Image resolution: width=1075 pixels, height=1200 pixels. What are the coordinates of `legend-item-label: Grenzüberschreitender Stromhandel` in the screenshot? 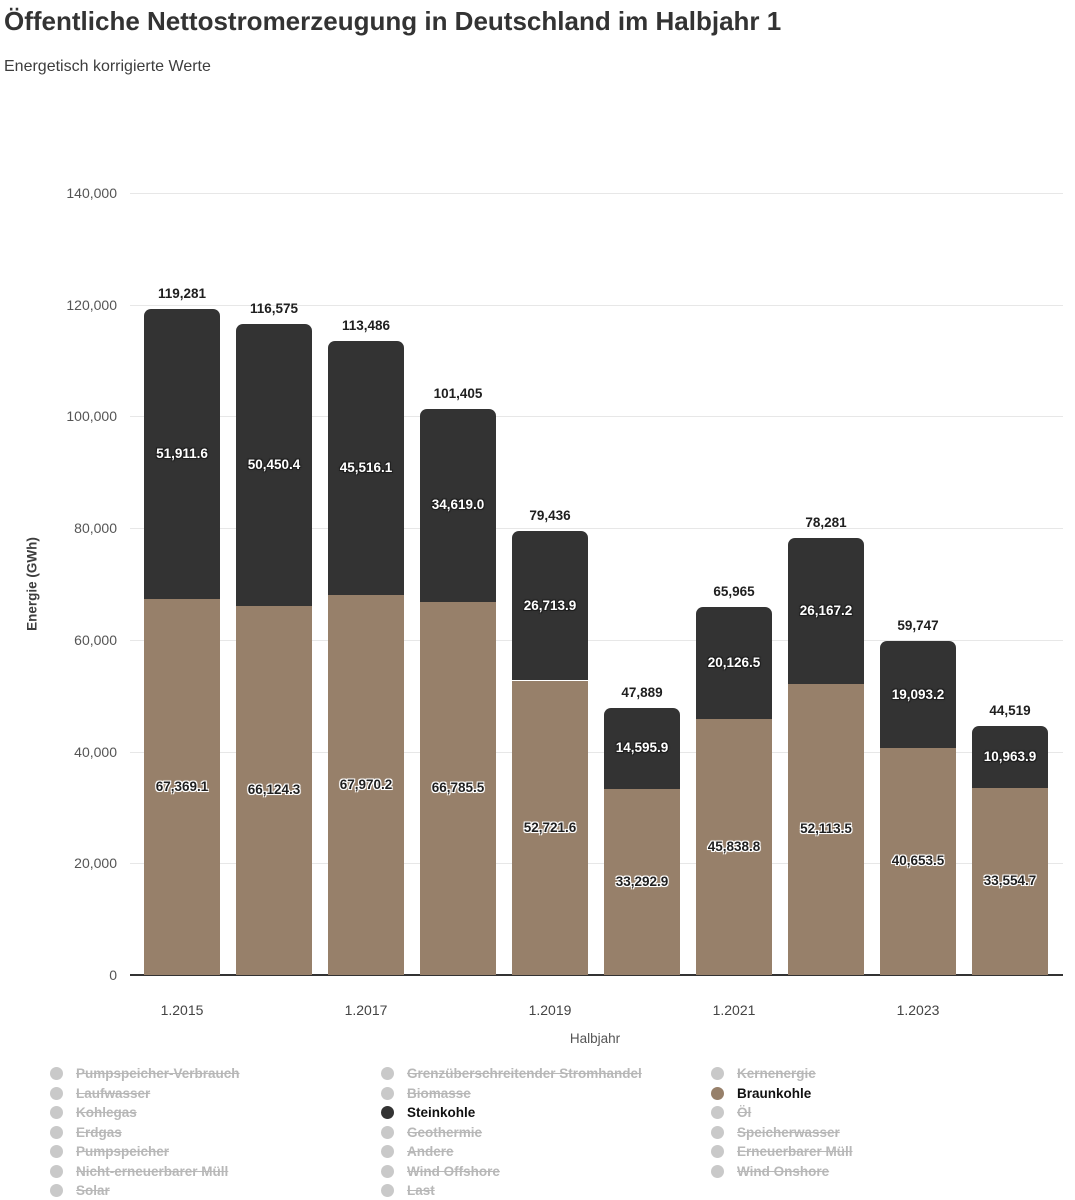 It's located at (524, 1074).